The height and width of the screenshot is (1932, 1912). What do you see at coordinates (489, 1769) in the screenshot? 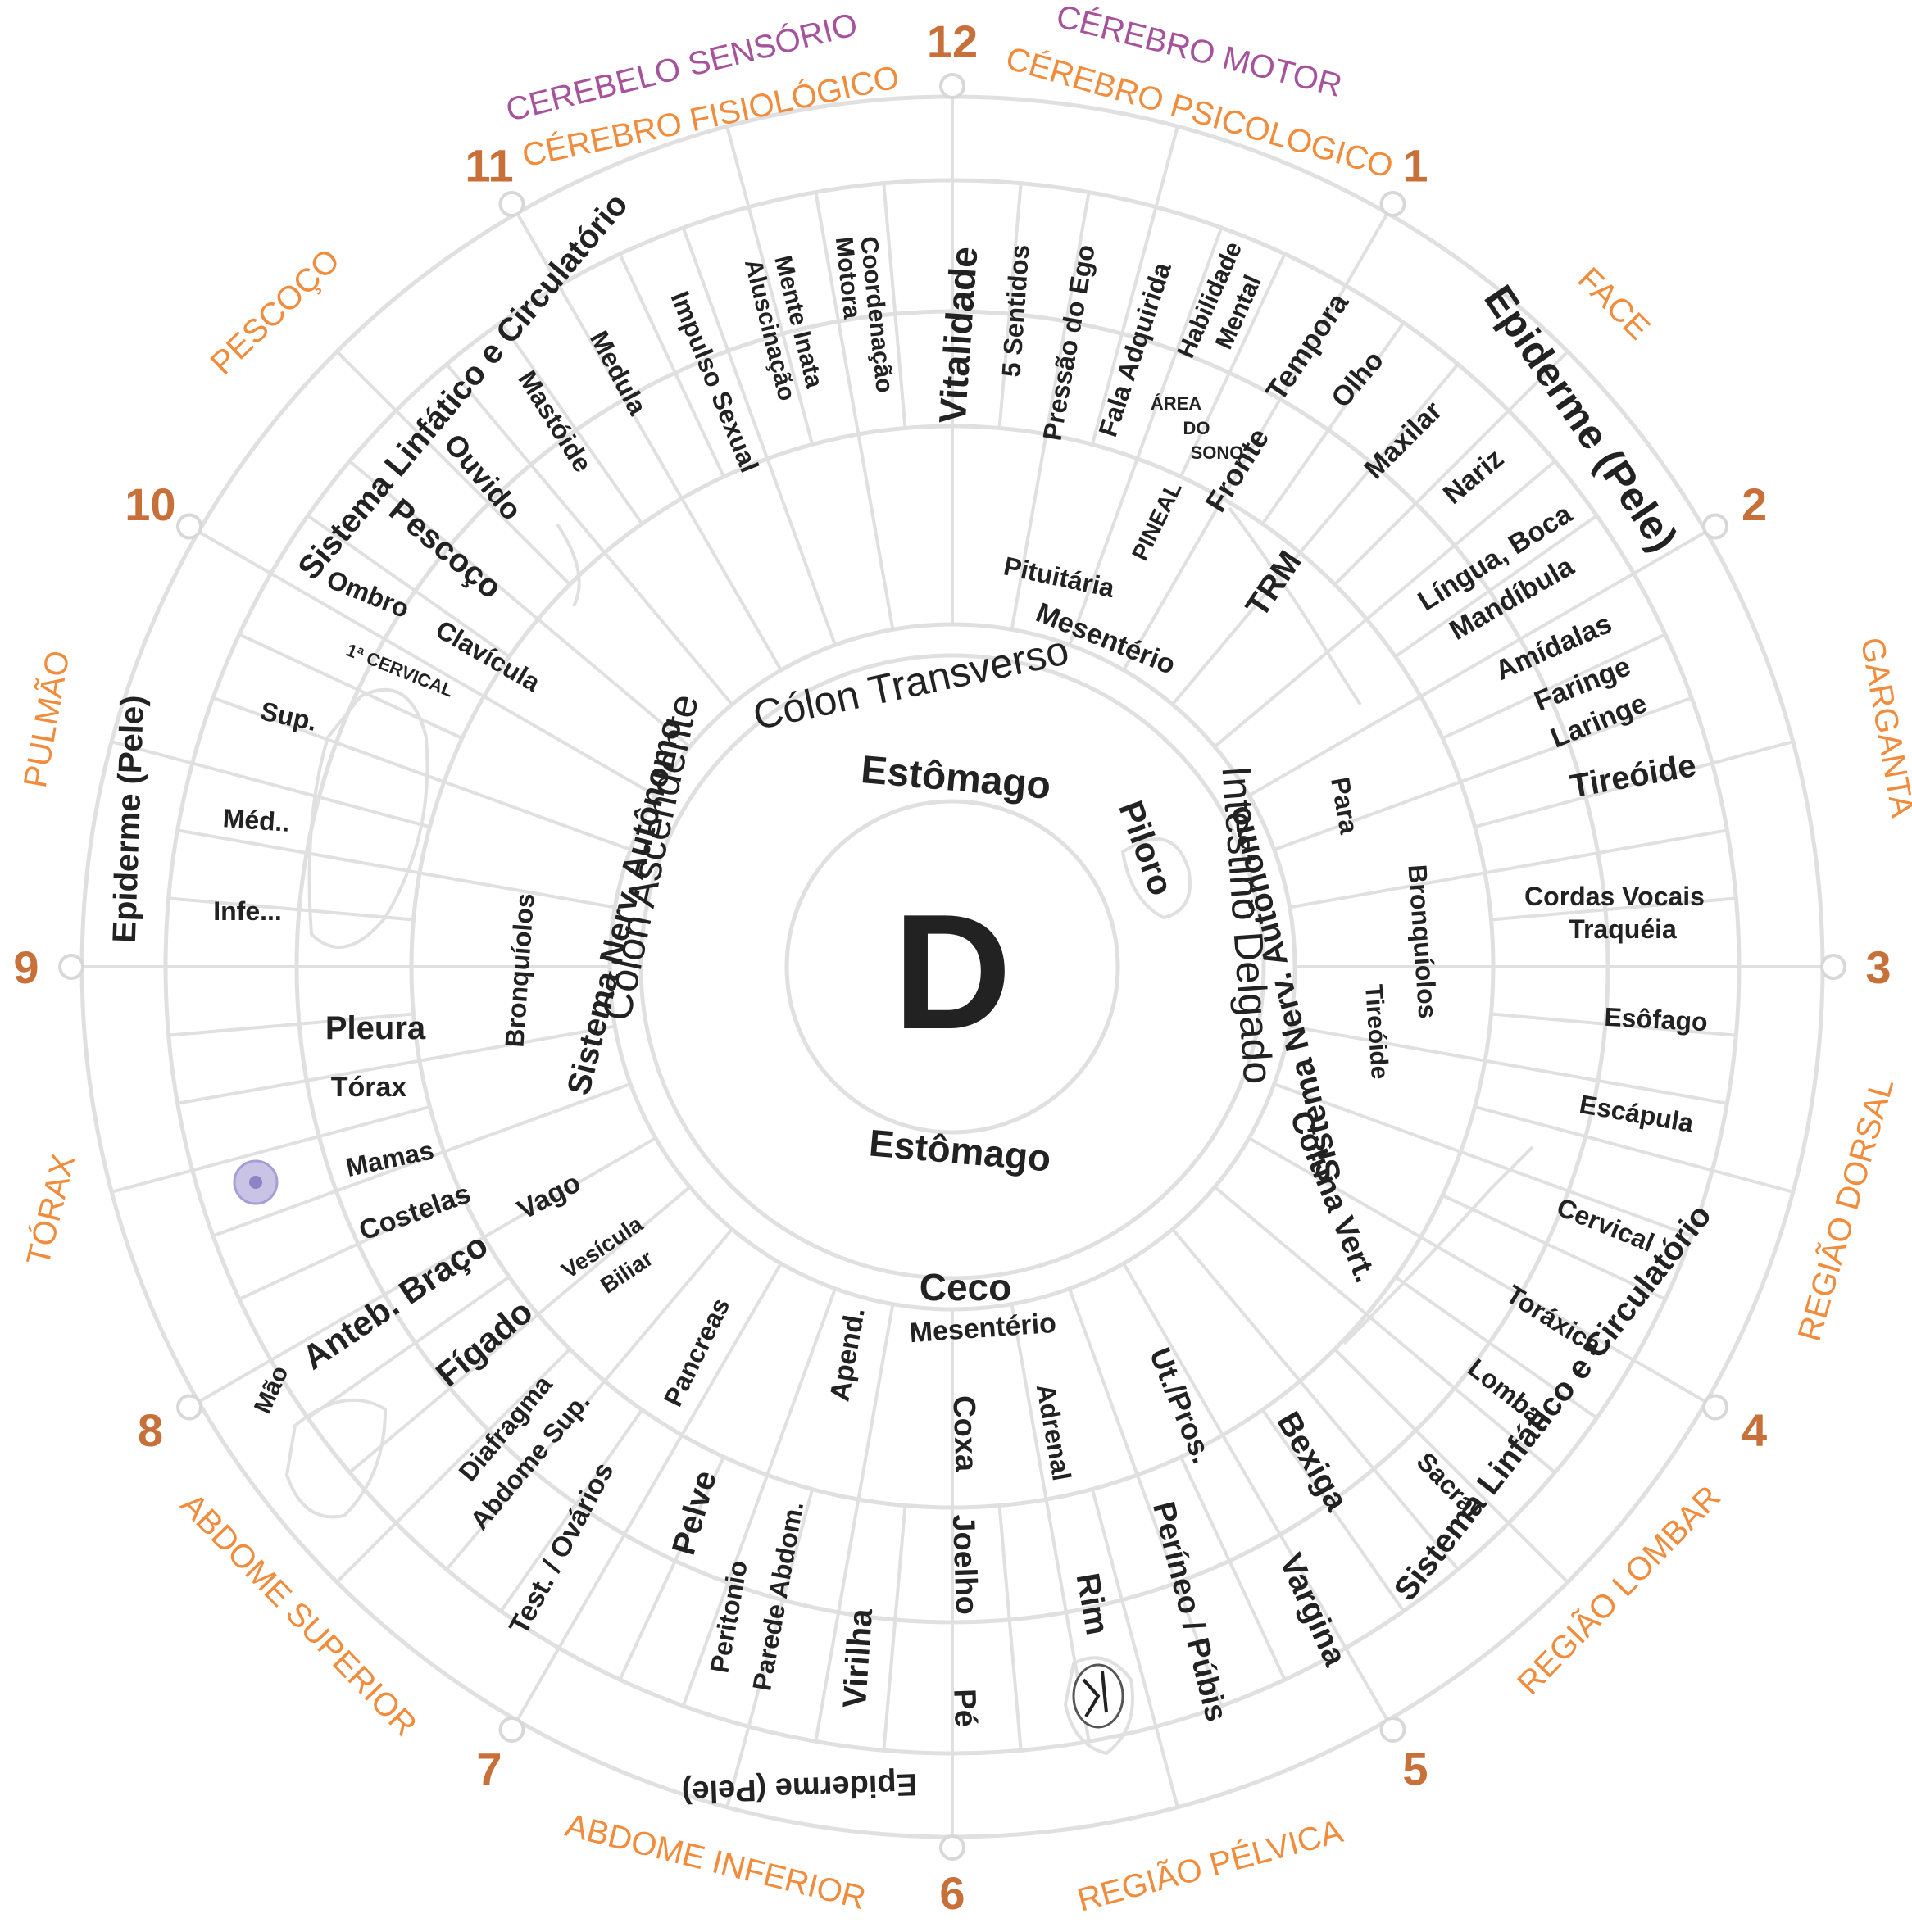
I see `hour-label: 7` at bounding box center [489, 1769].